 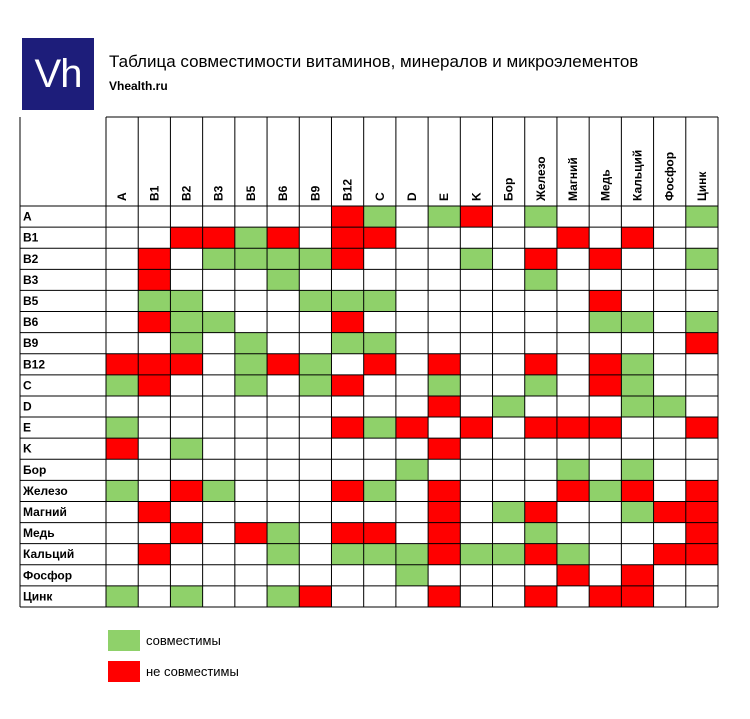 I want to click on row-label: D, so click(x=27, y=407).